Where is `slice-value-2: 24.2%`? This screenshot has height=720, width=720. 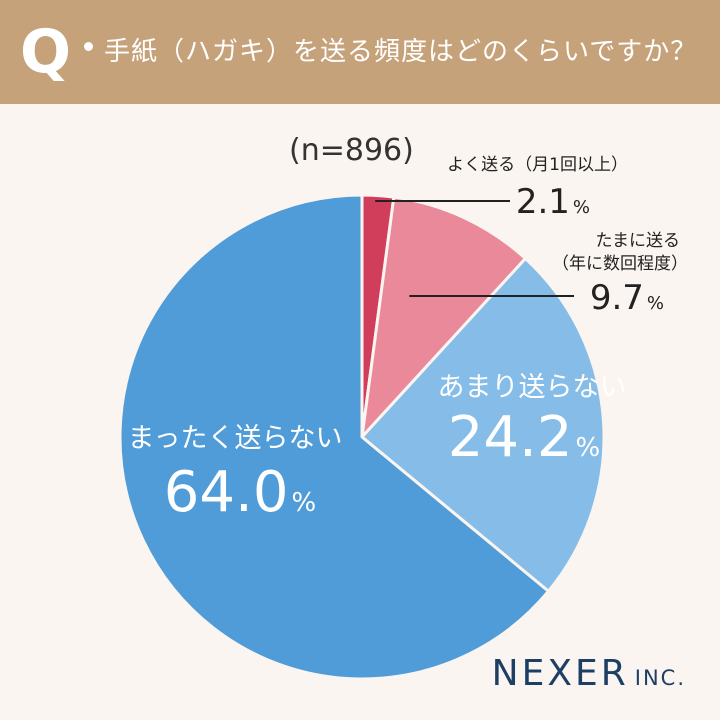
slice-value-2: 24.2% is located at coordinates (524, 437).